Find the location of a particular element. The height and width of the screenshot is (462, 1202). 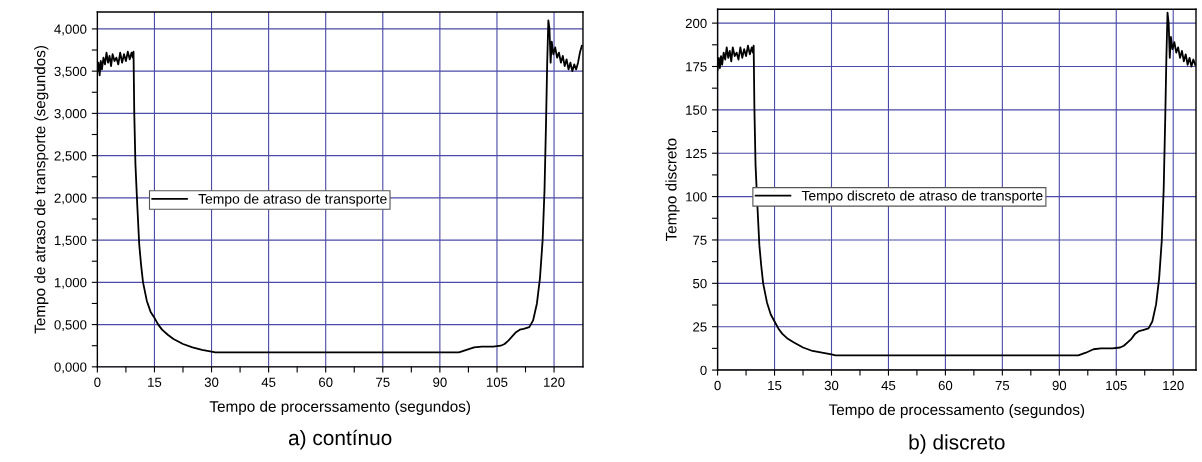

legend-label: Tempo de atraso de transporte is located at coordinates (292, 200).